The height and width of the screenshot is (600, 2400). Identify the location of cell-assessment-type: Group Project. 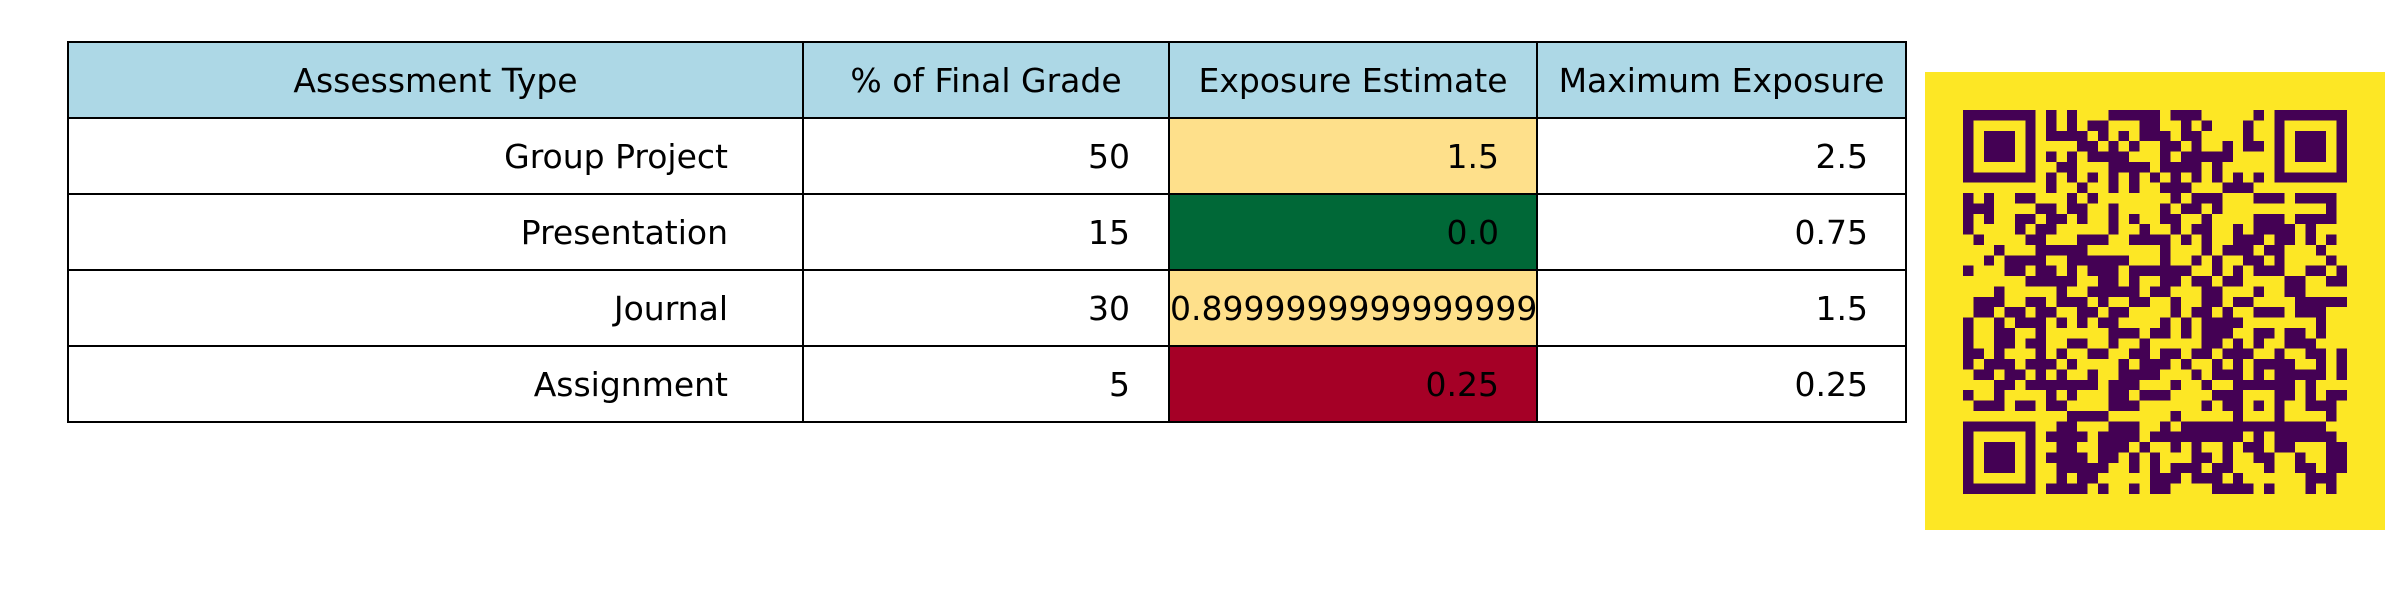
(435, 156).